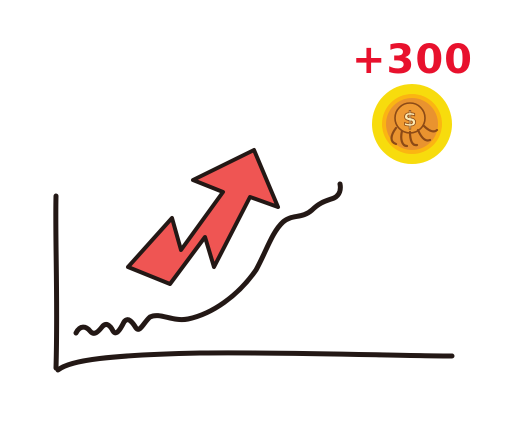  Describe the element at coordinates (203, 217) in the screenshot. I see `trend-up-arrow-icon` at that location.